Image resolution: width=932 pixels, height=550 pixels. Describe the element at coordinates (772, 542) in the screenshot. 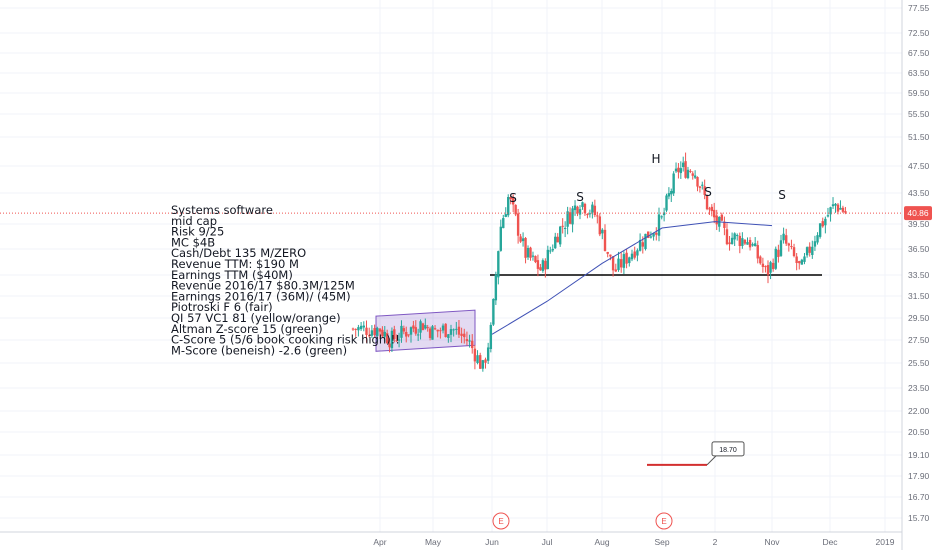

I see `time-tick-label: Nov` at that location.